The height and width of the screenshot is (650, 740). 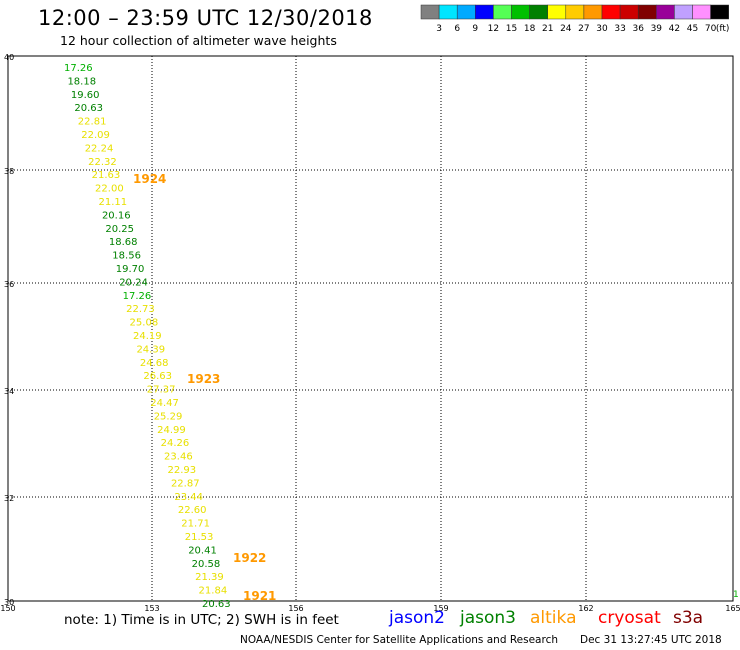 I want to click on wave-height-label: 24.19, so click(x=147, y=336).